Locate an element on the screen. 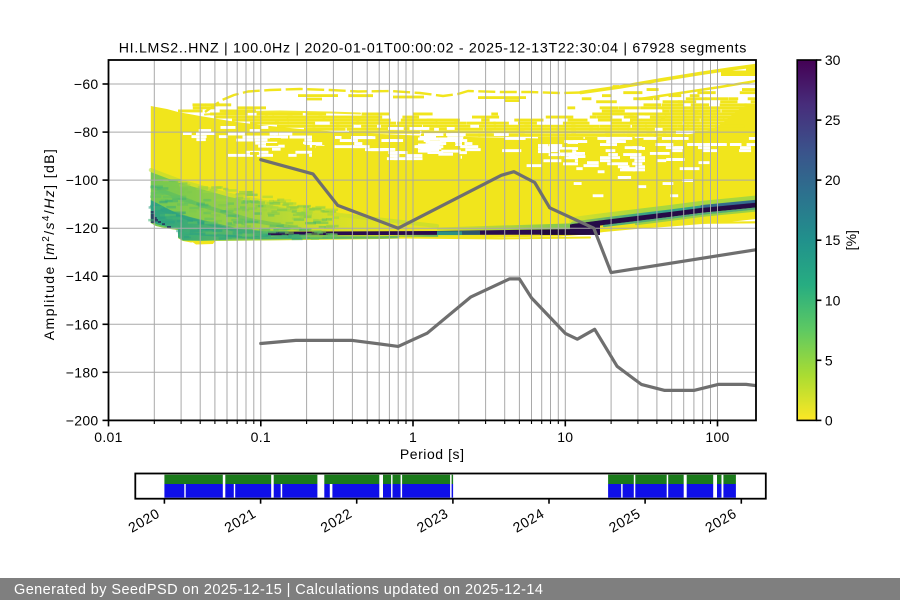 The height and width of the screenshot is (600, 900). svg-text: −60 is located at coordinates (86, 84).